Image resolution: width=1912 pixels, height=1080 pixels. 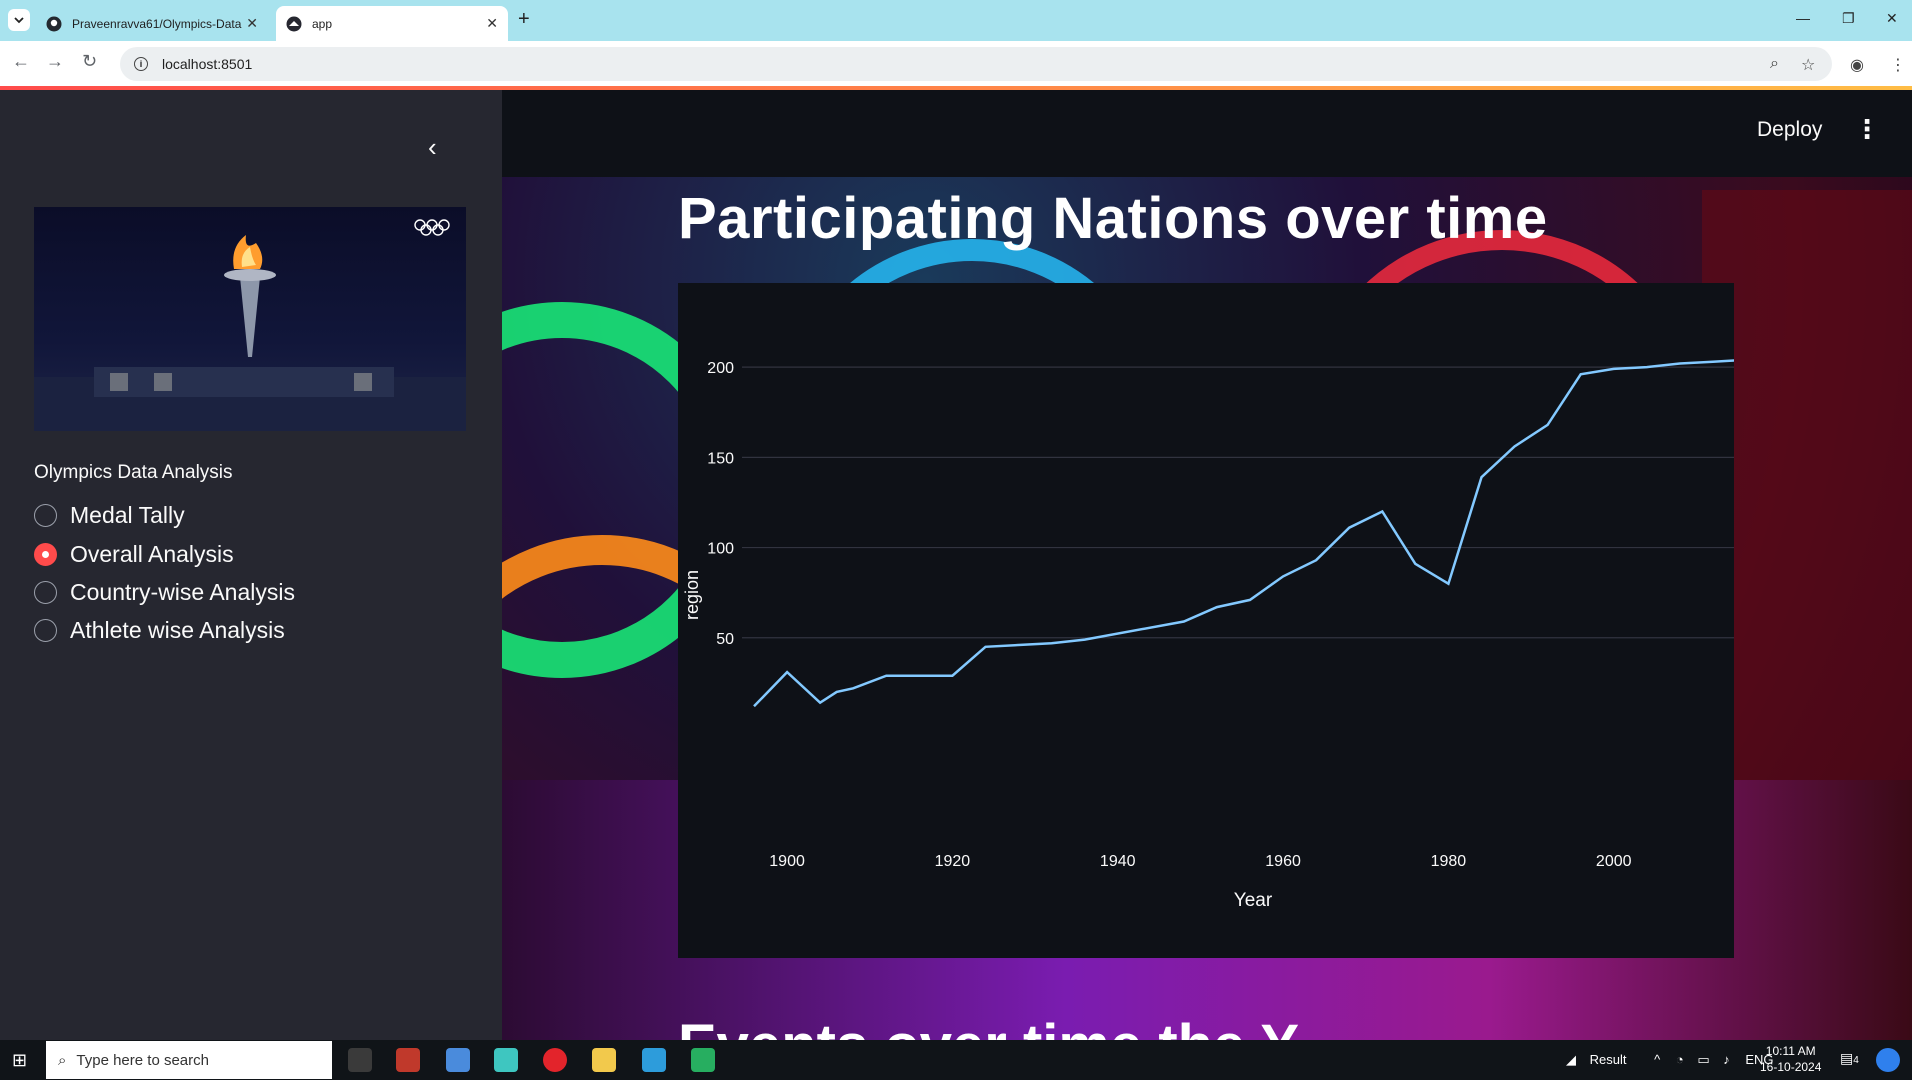 What do you see at coordinates (692, 595) in the screenshot?
I see `y-axis-label: region` at bounding box center [692, 595].